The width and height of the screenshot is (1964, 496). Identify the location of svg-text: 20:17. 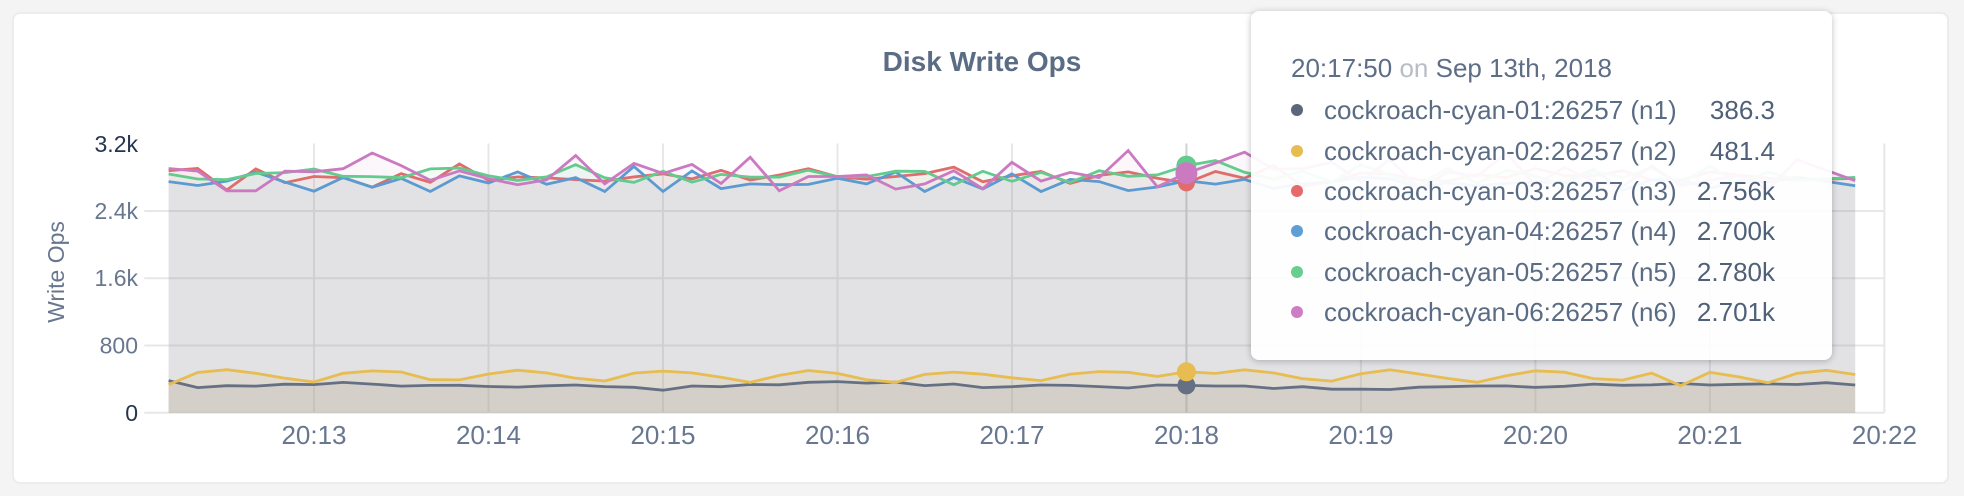
(1011, 435).